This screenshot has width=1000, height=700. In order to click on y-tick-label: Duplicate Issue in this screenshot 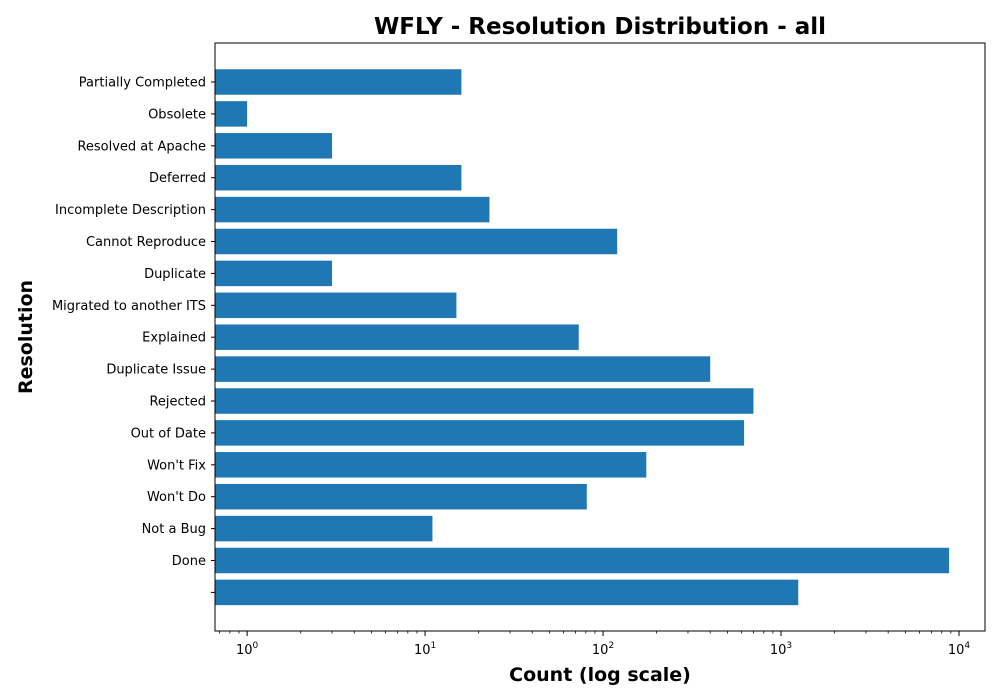, I will do `click(156, 370)`.